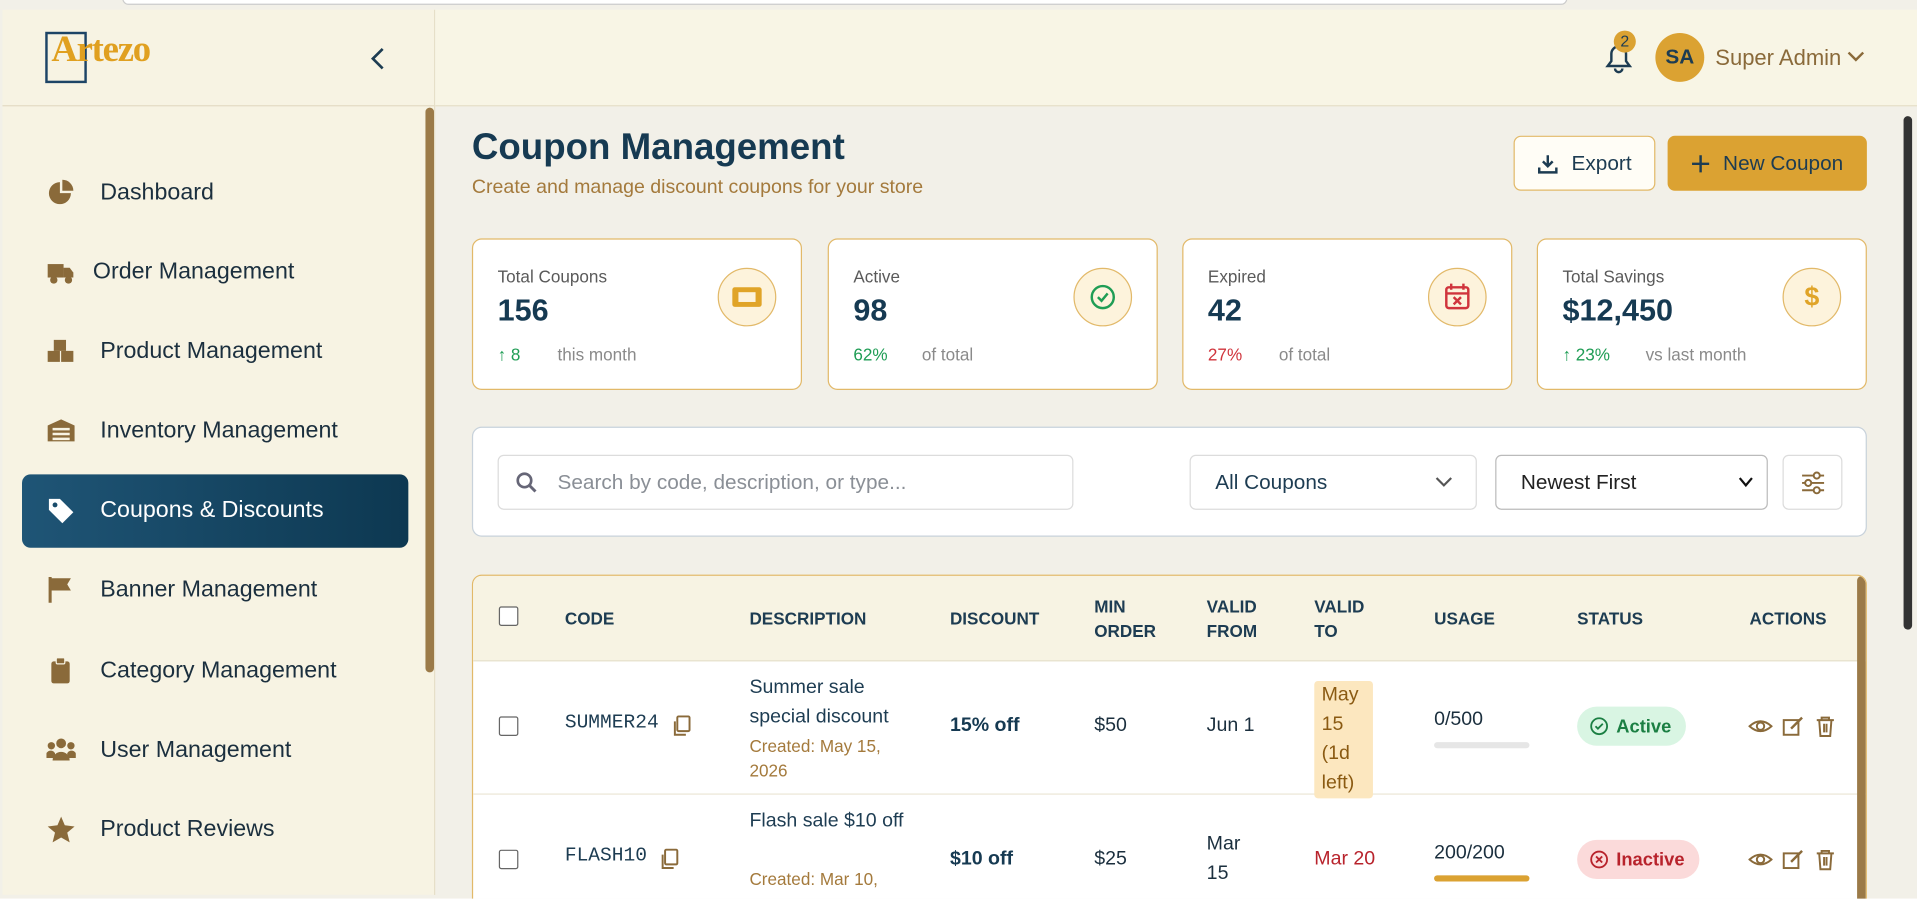  I want to click on stat-label: Active, so click(876, 276).